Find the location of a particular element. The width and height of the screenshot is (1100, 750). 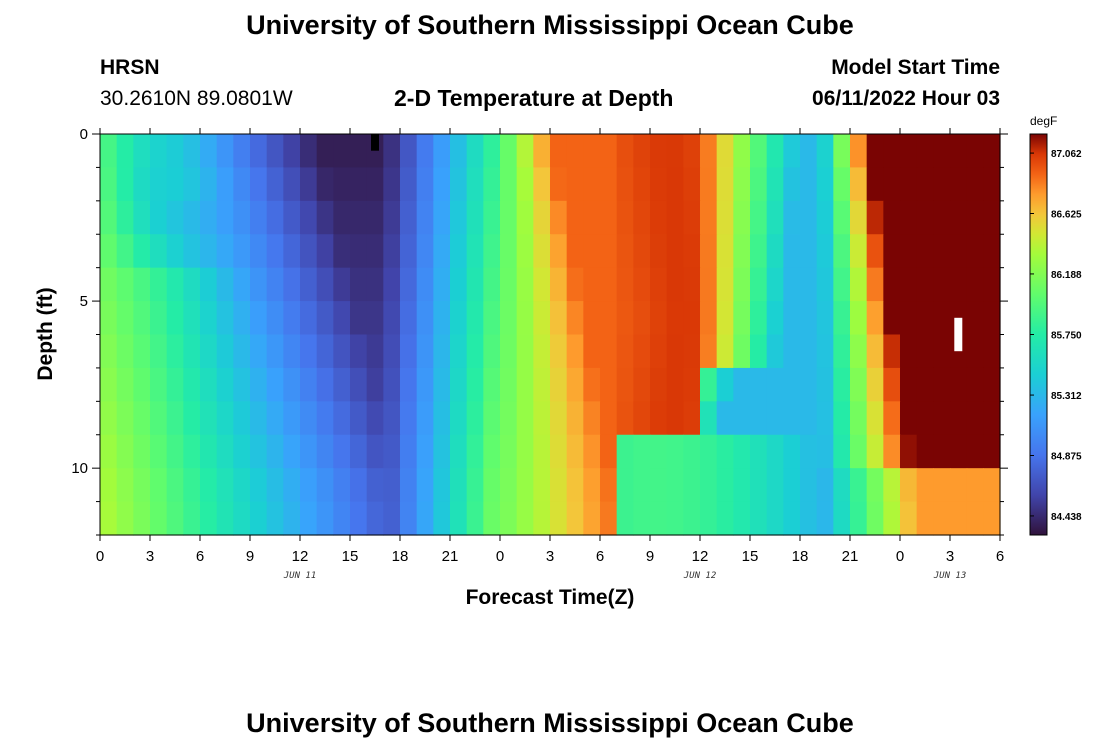

depth-marker is located at coordinates (375, 142).